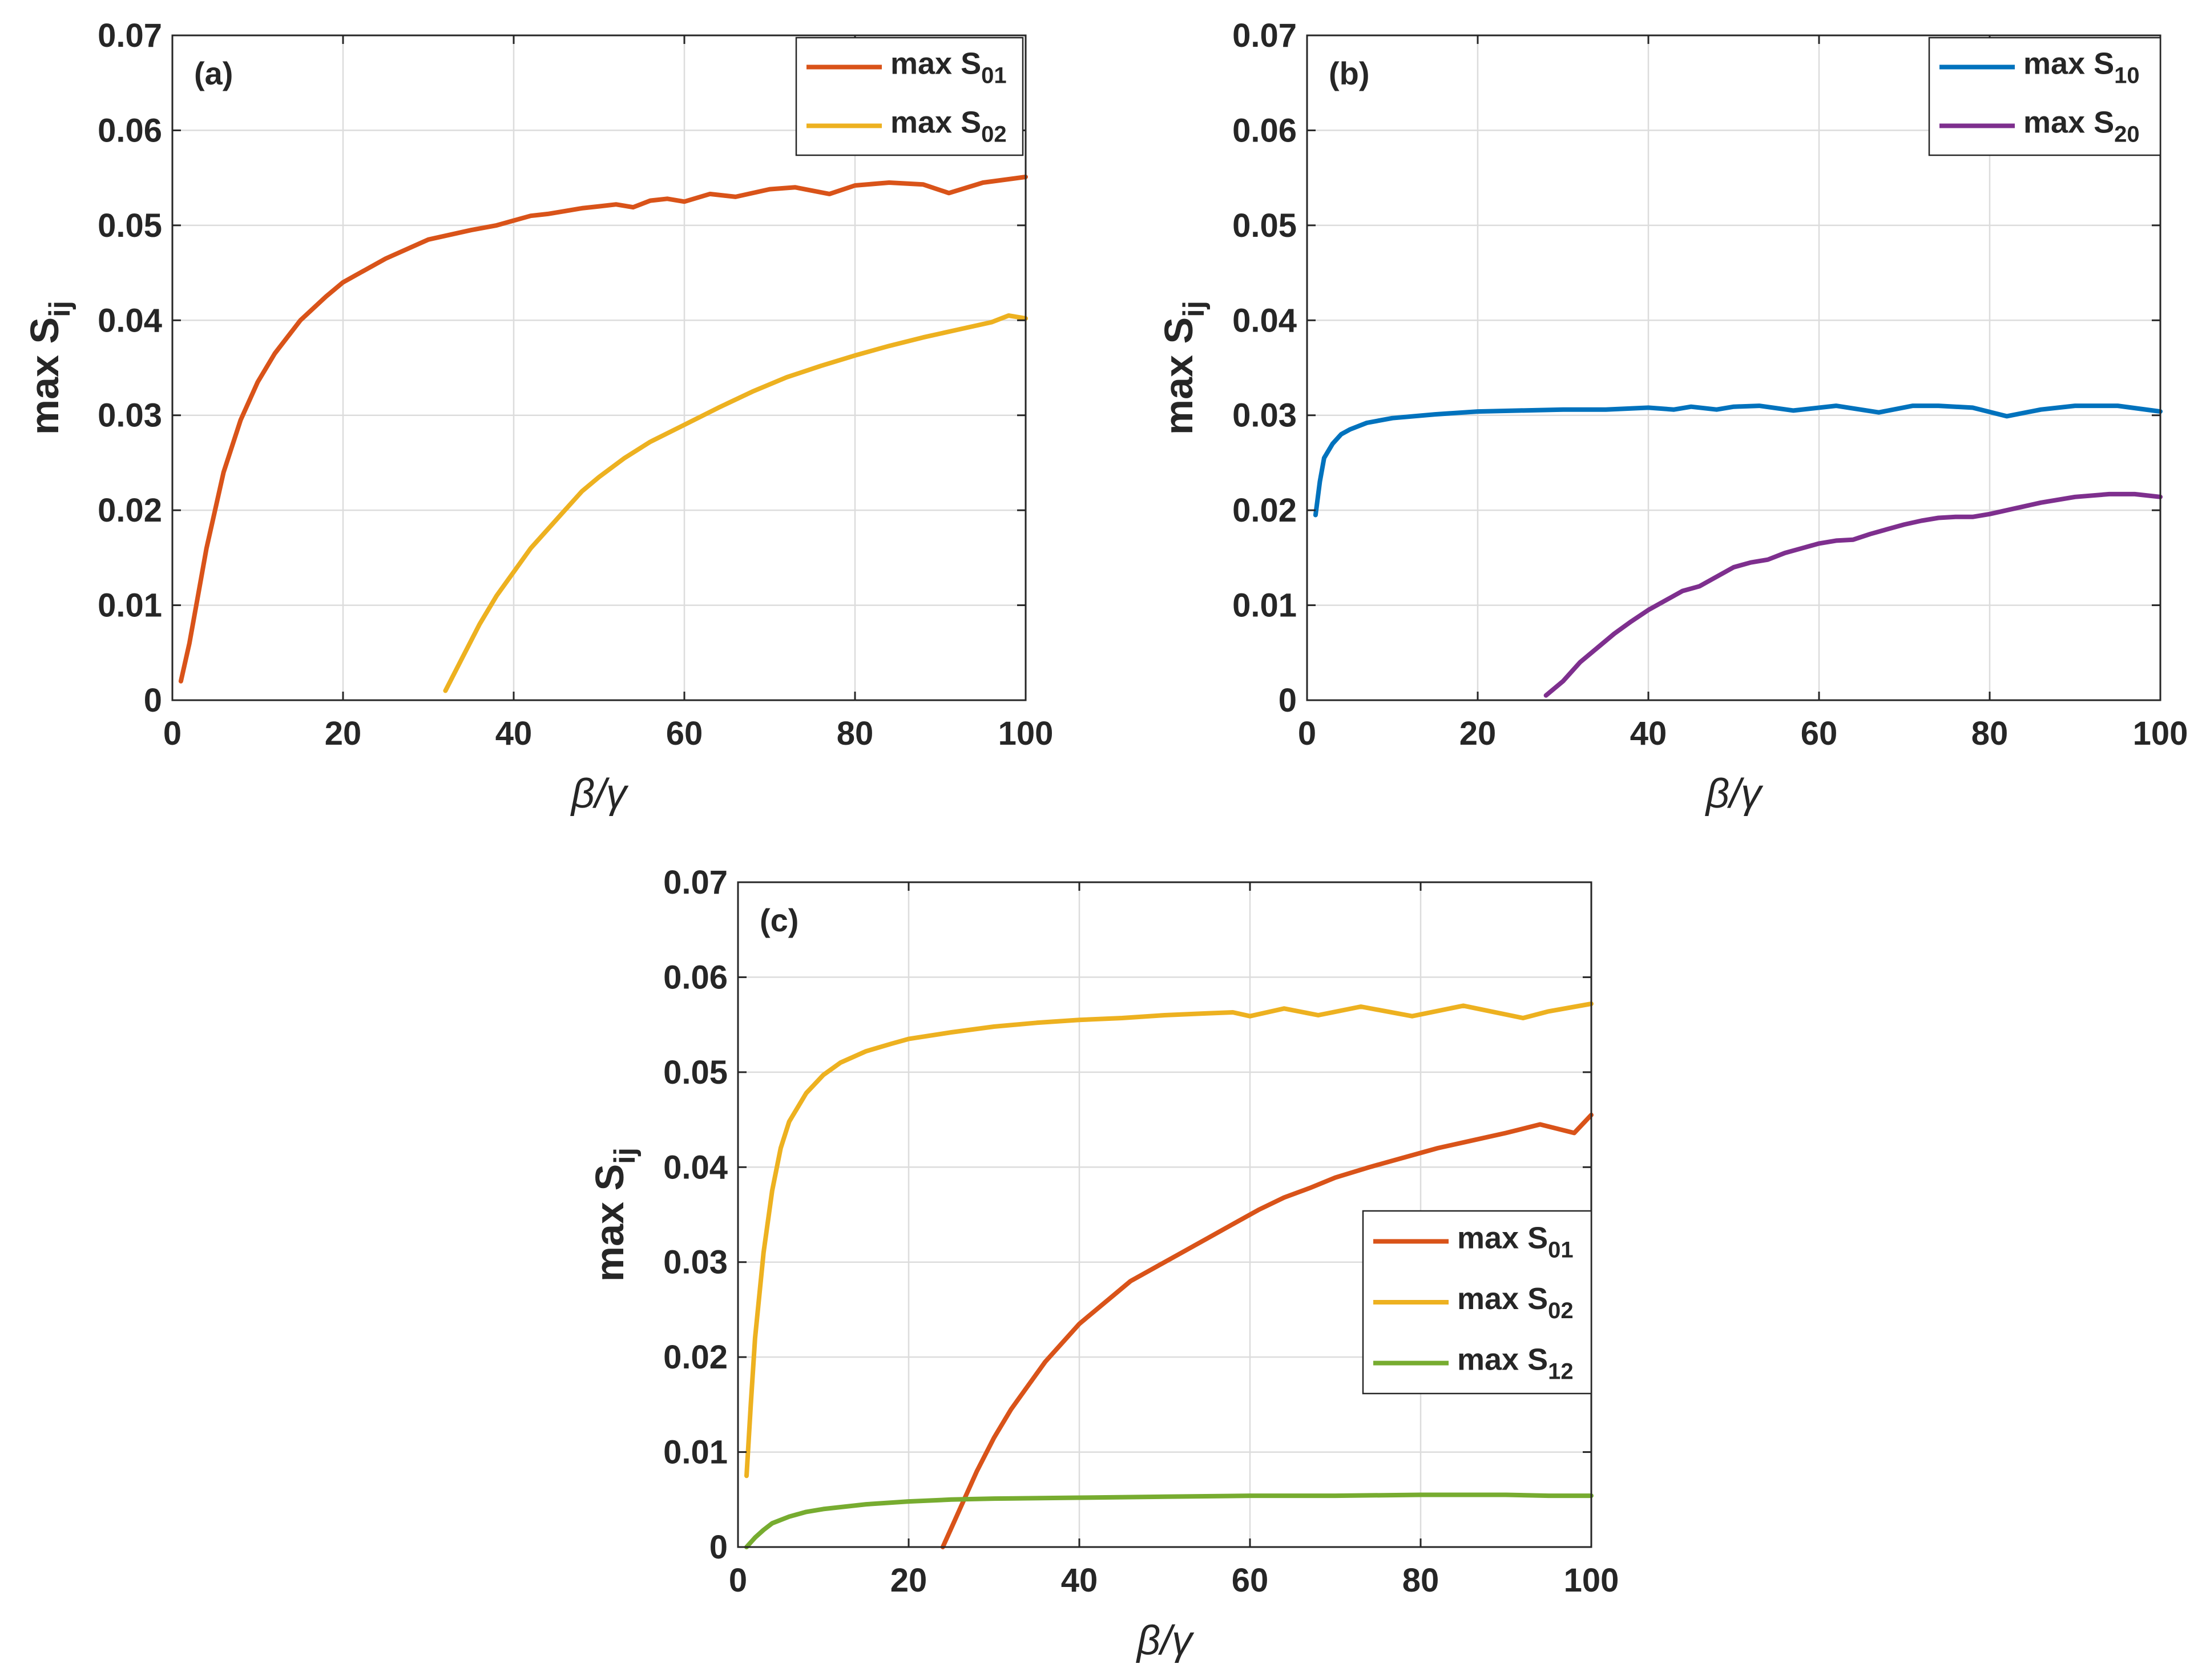  I want to click on legend-label-12: max S12, so click(1515, 1363).